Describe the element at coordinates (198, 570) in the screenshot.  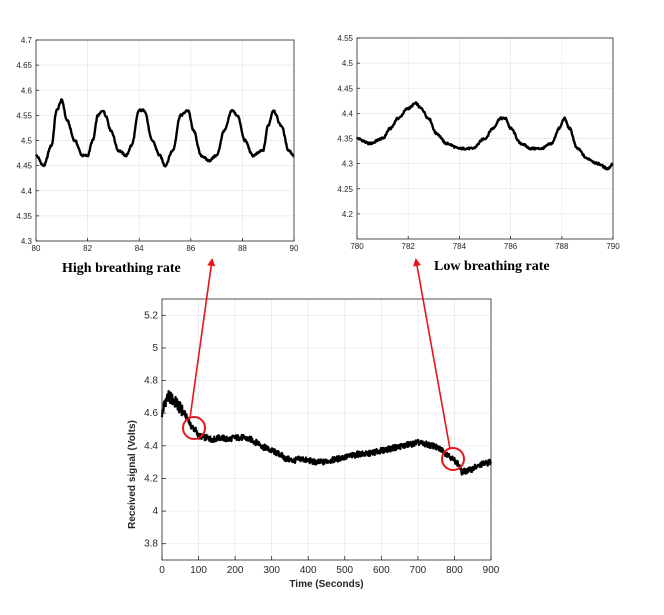
I see `x-tick-label: 100` at that location.